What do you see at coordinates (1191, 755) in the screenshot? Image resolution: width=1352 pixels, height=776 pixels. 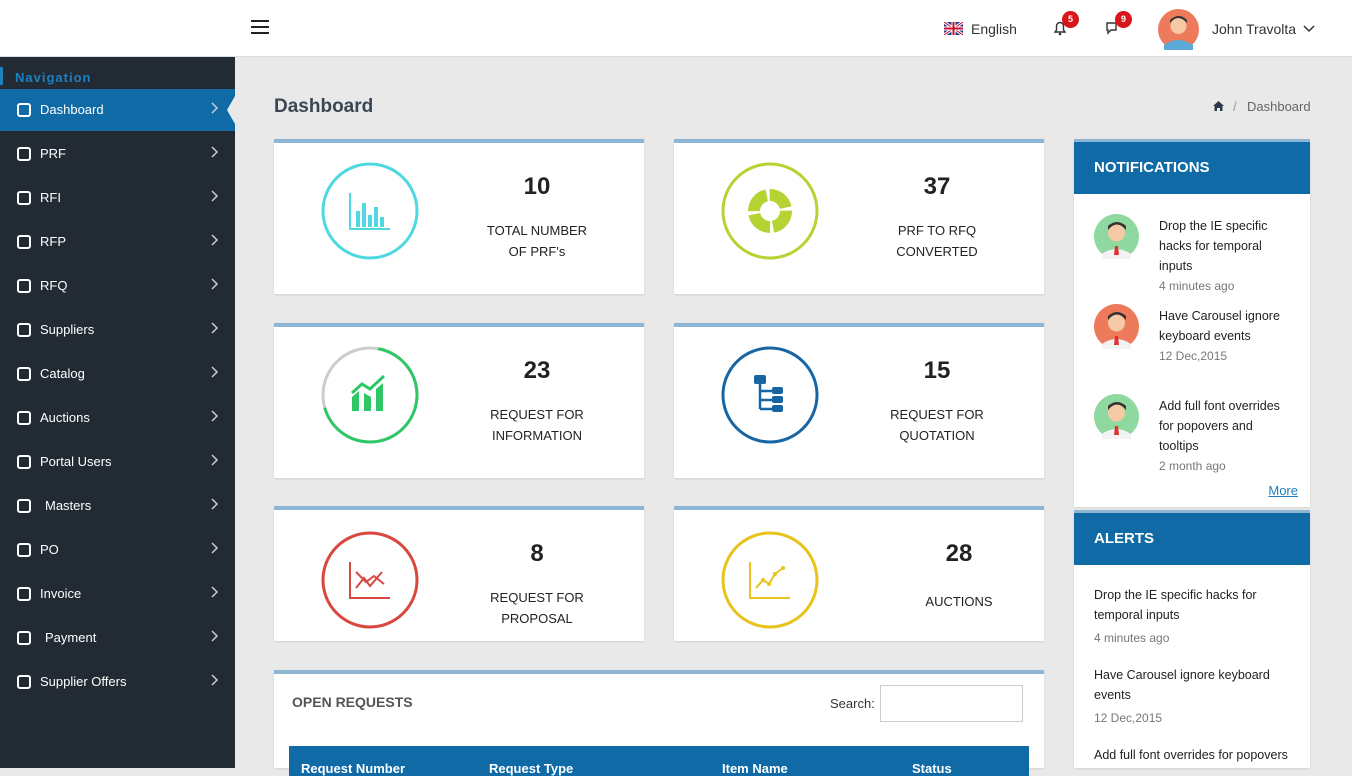 I see `alert-text: Add full font overrides for popovers` at bounding box center [1191, 755].